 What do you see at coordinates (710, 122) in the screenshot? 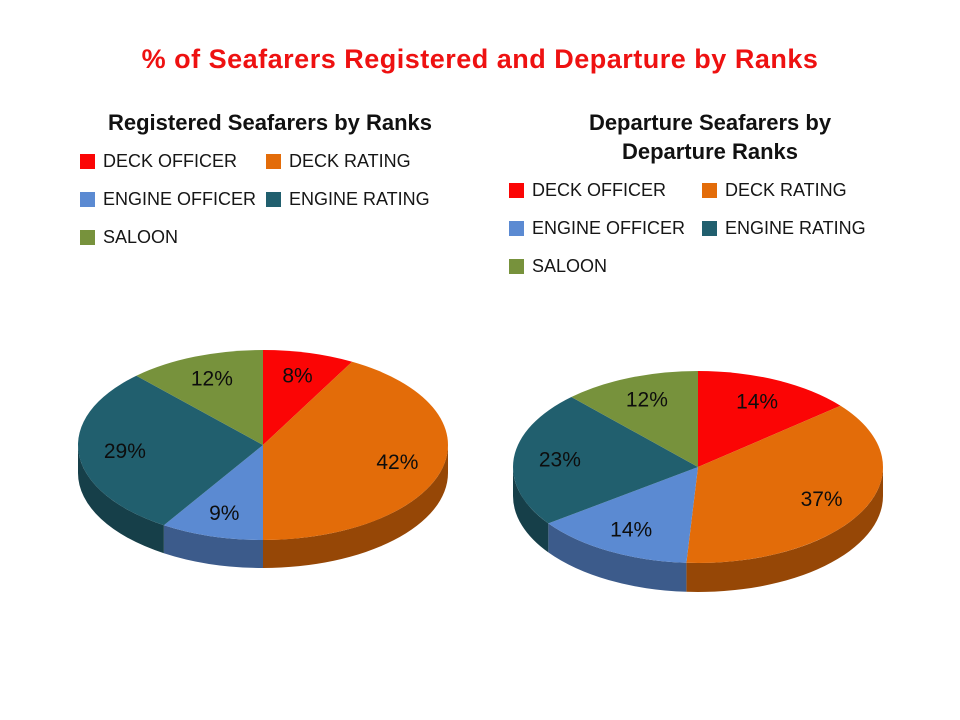
I see `departure-chart-title-line1: Departure Seafarers by` at bounding box center [710, 122].